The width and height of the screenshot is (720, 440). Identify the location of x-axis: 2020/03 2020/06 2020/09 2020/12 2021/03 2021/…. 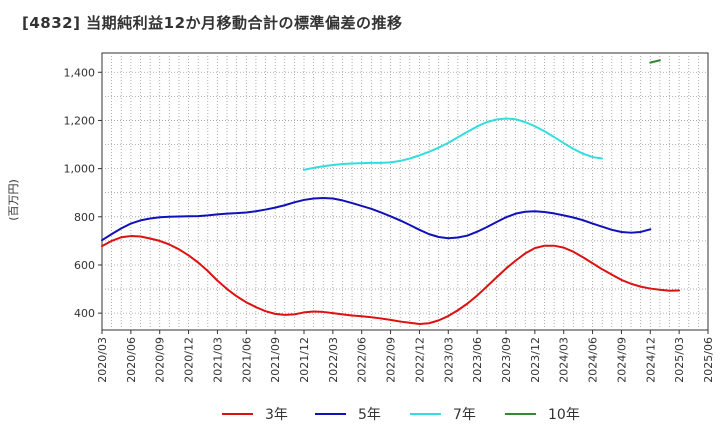
(405, 356).